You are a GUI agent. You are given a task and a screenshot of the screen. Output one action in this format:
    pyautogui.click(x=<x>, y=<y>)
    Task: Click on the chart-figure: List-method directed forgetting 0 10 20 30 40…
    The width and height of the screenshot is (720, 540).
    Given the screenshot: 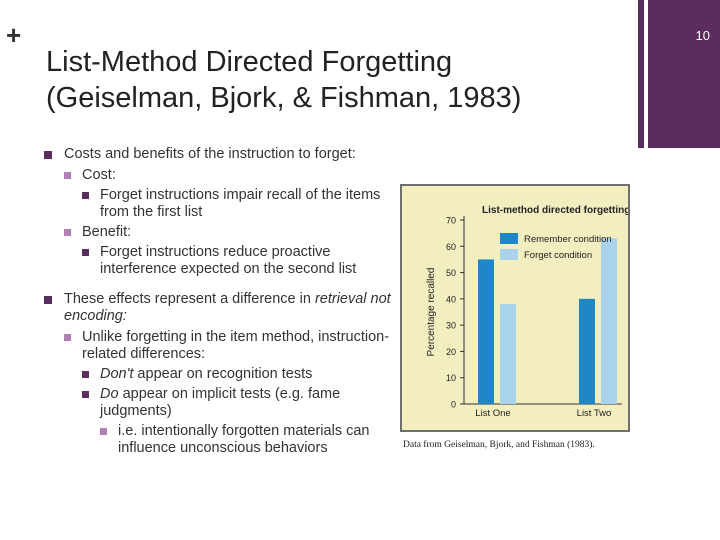 What is the action you would take?
    pyautogui.click(x=515, y=308)
    